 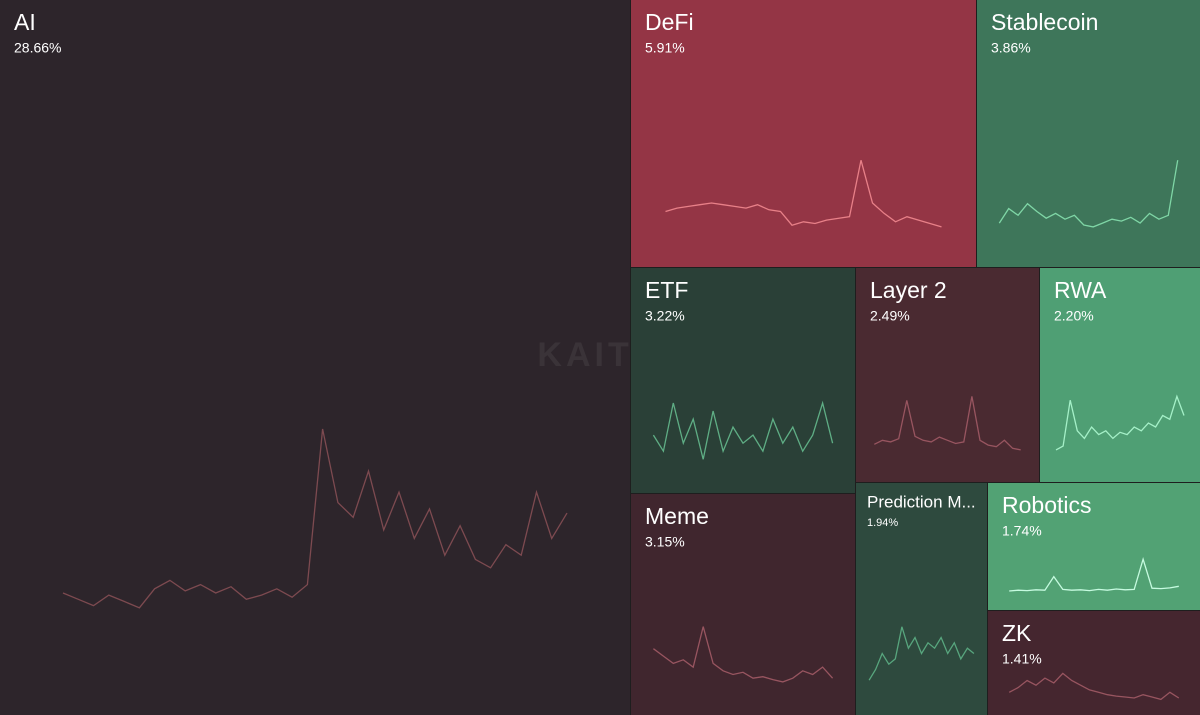 I want to click on tile-name: AI, so click(x=25, y=22).